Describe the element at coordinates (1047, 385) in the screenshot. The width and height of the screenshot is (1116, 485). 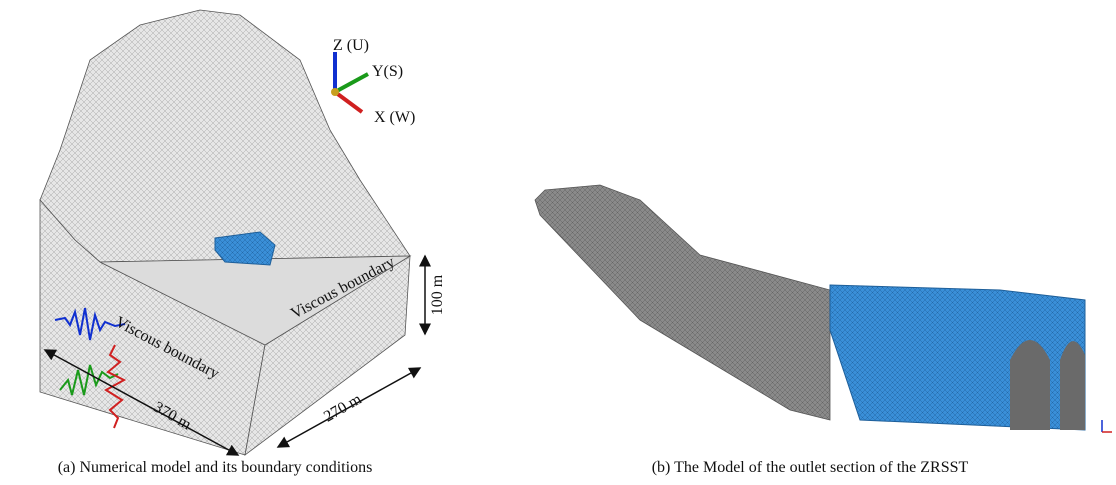
I see `arch-openings` at that location.